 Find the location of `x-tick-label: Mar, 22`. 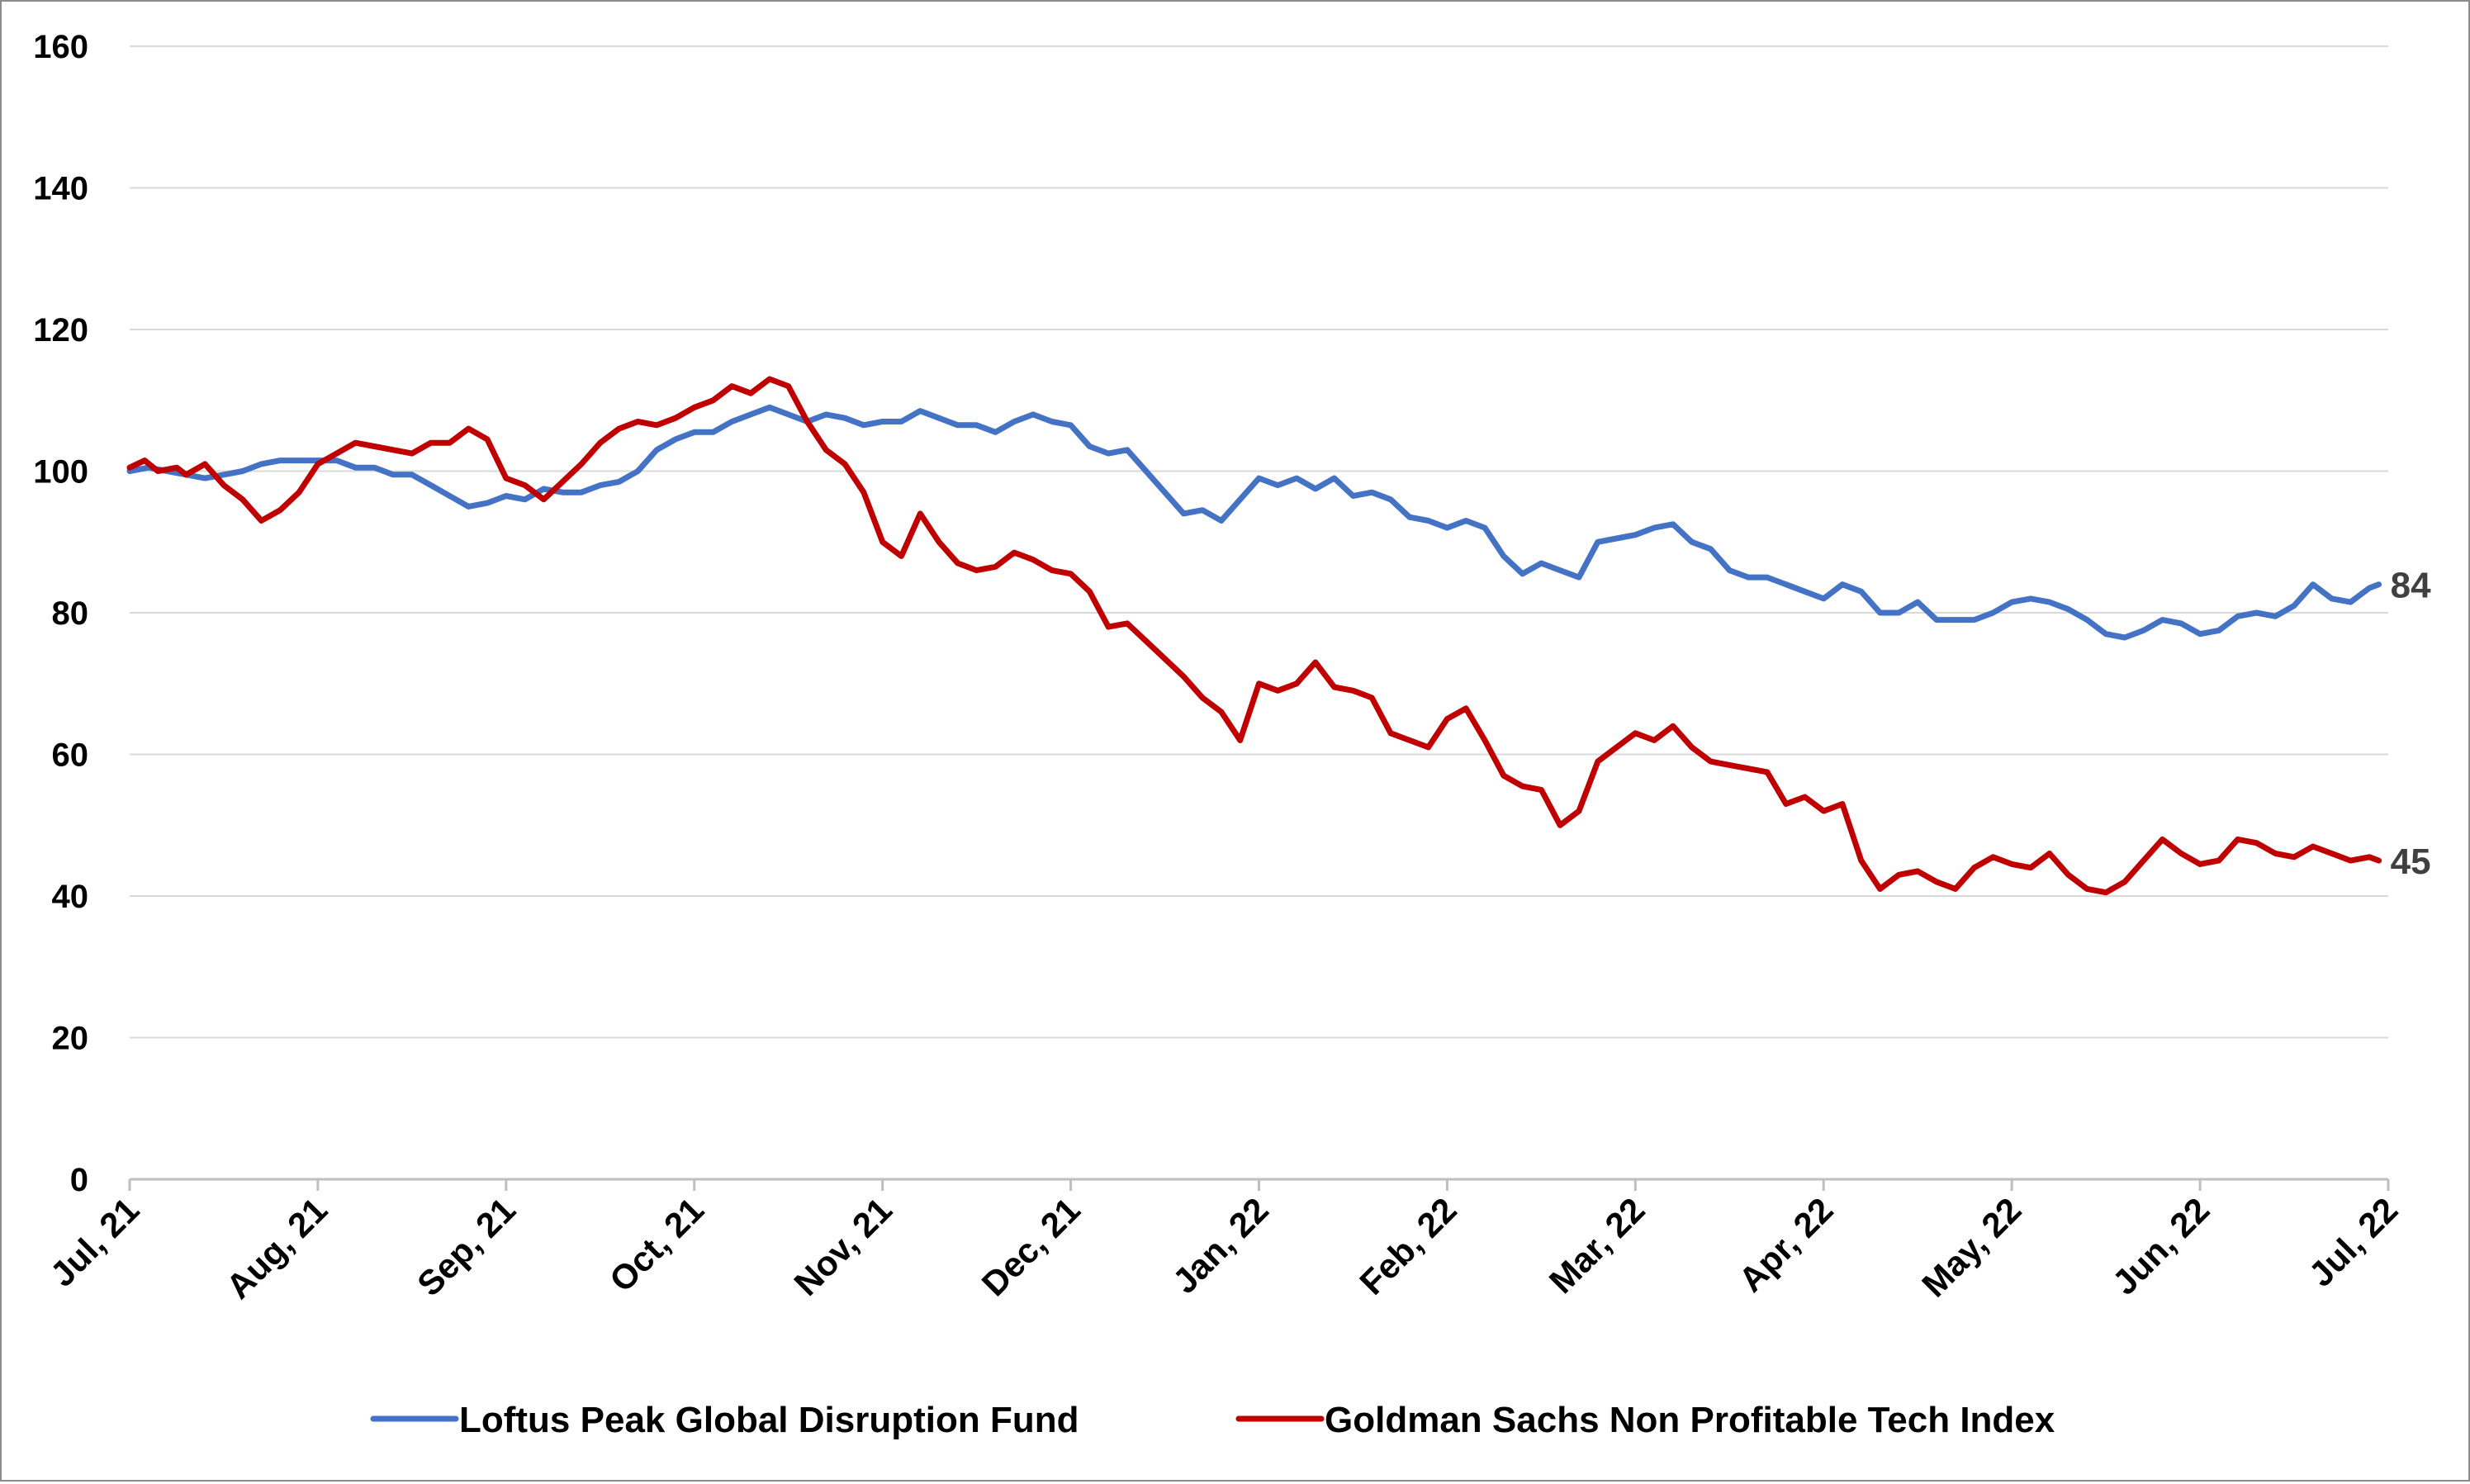

x-tick-label: Mar, 22 is located at coordinates (1597, 1245).